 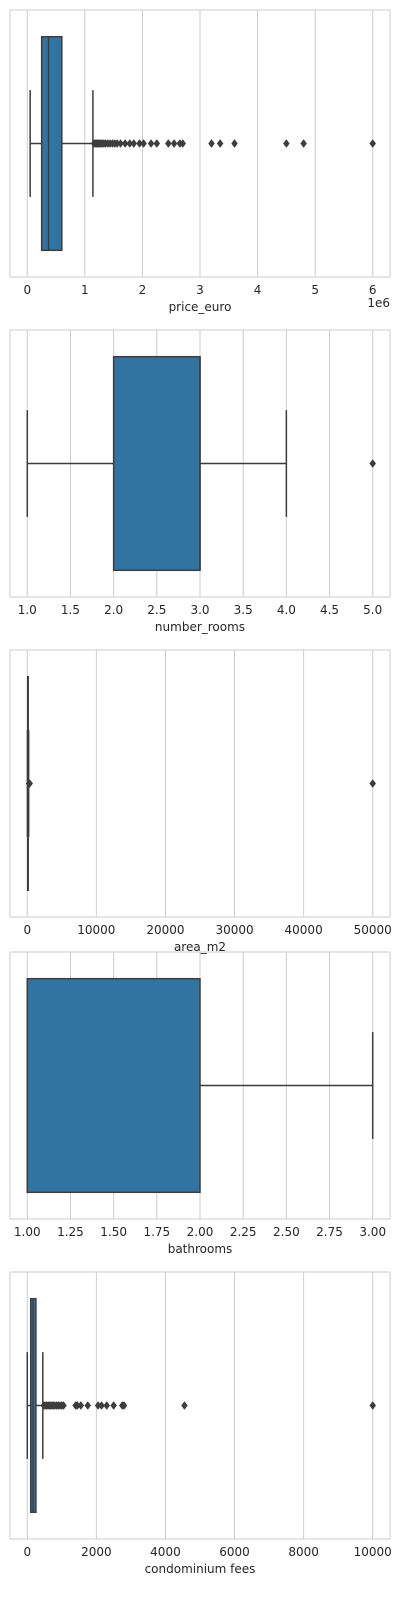 What do you see at coordinates (27, 610) in the screenshot?
I see `tick-label: 1.0` at bounding box center [27, 610].